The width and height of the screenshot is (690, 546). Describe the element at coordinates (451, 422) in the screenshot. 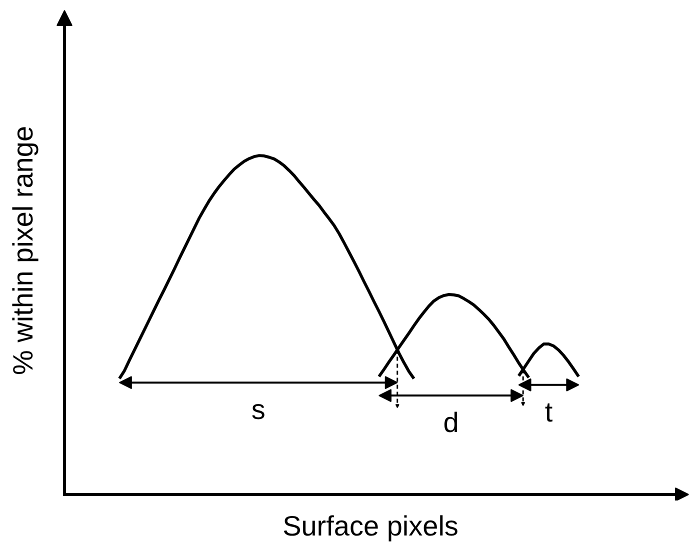

I see `annotation: d` at that location.